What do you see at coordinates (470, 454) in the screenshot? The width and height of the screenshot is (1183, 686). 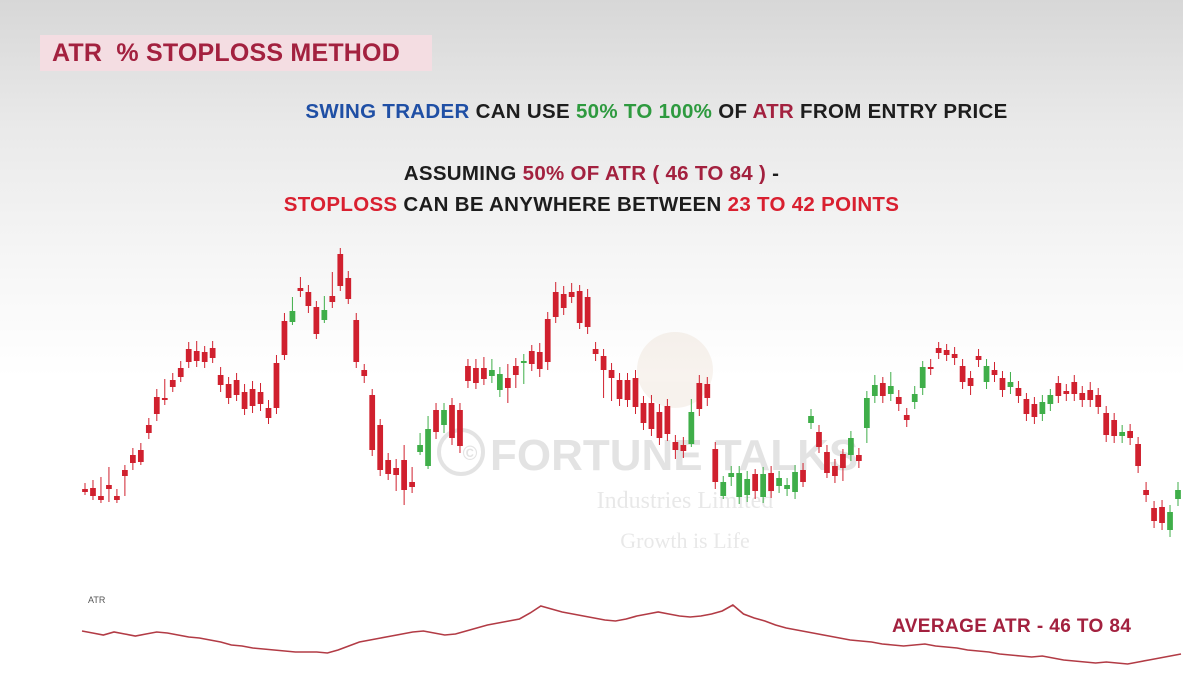 I see `copyright-glyph: ©` at bounding box center [470, 454].